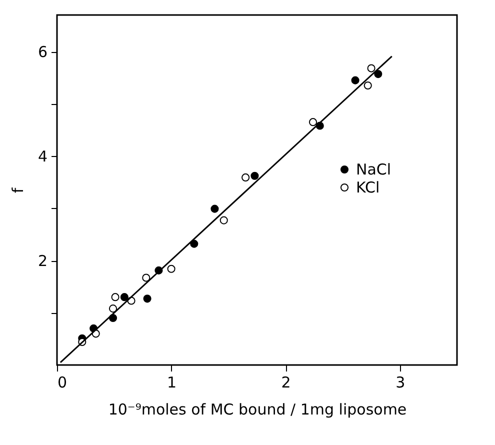 The image size is (495, 445). I want to click on x-tick-label: 3, so click(401, 383).